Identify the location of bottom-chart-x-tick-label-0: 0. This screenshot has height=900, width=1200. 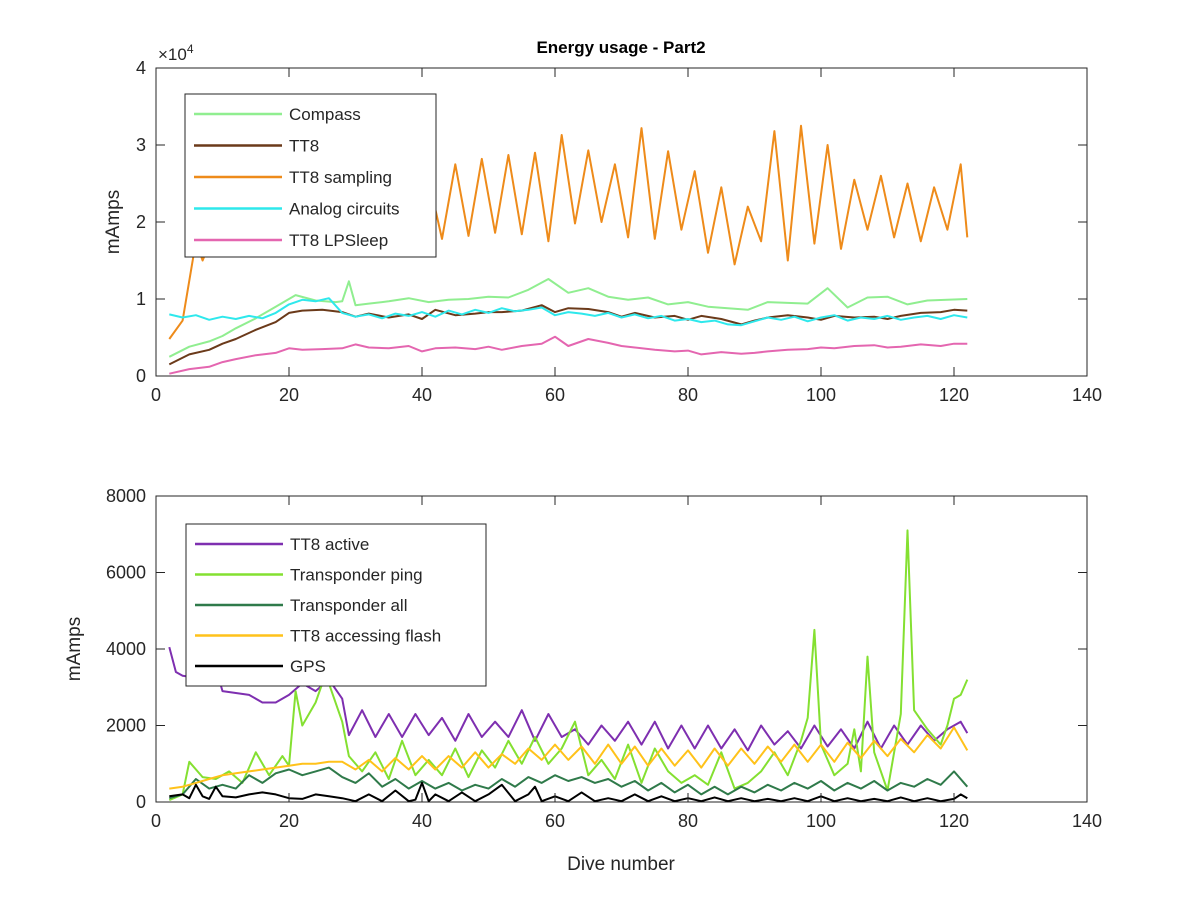
(156, 821).